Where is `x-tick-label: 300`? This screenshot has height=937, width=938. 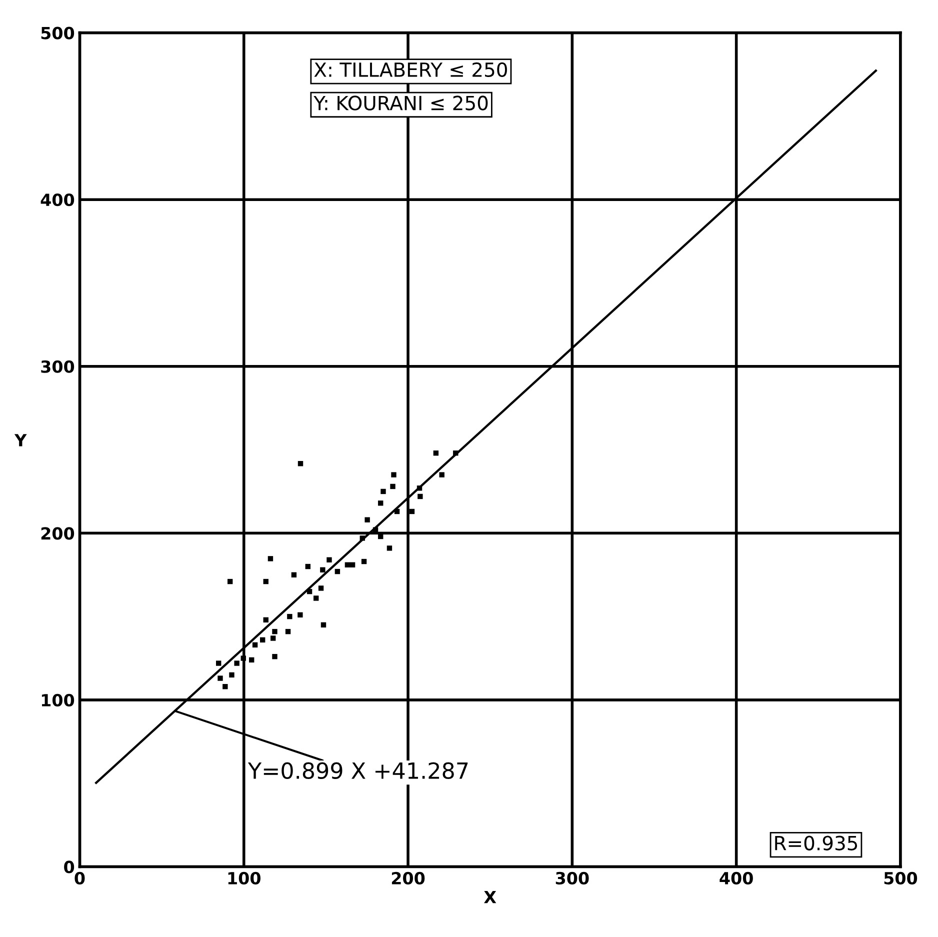 x-tick-label: 300 is located at coordinates (572, 878).